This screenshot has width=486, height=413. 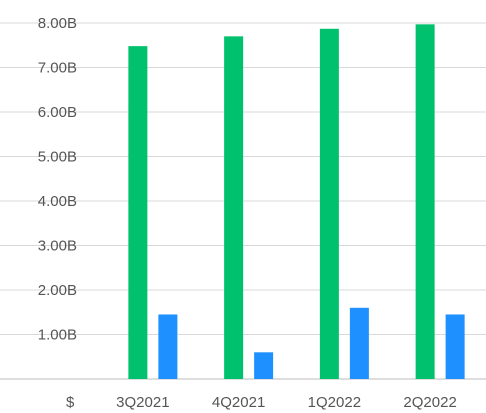 I want to click on bar-series-2-4Q2021, so click(x=264, y=365).